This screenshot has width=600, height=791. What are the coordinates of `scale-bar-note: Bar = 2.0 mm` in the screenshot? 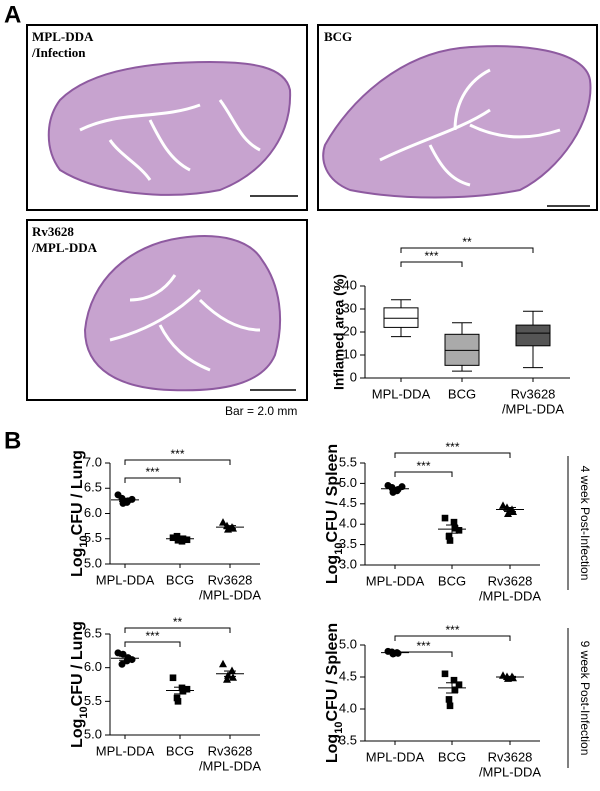 It's located at (261, 411).